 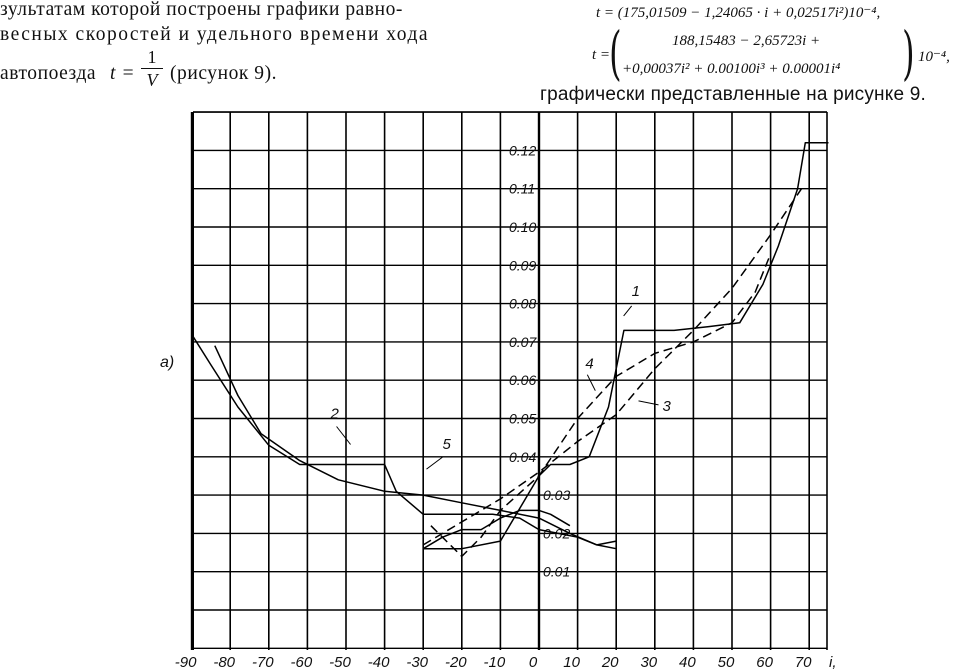 I want to click on formula-2-right-paren: ), so click(x=908, y=53).